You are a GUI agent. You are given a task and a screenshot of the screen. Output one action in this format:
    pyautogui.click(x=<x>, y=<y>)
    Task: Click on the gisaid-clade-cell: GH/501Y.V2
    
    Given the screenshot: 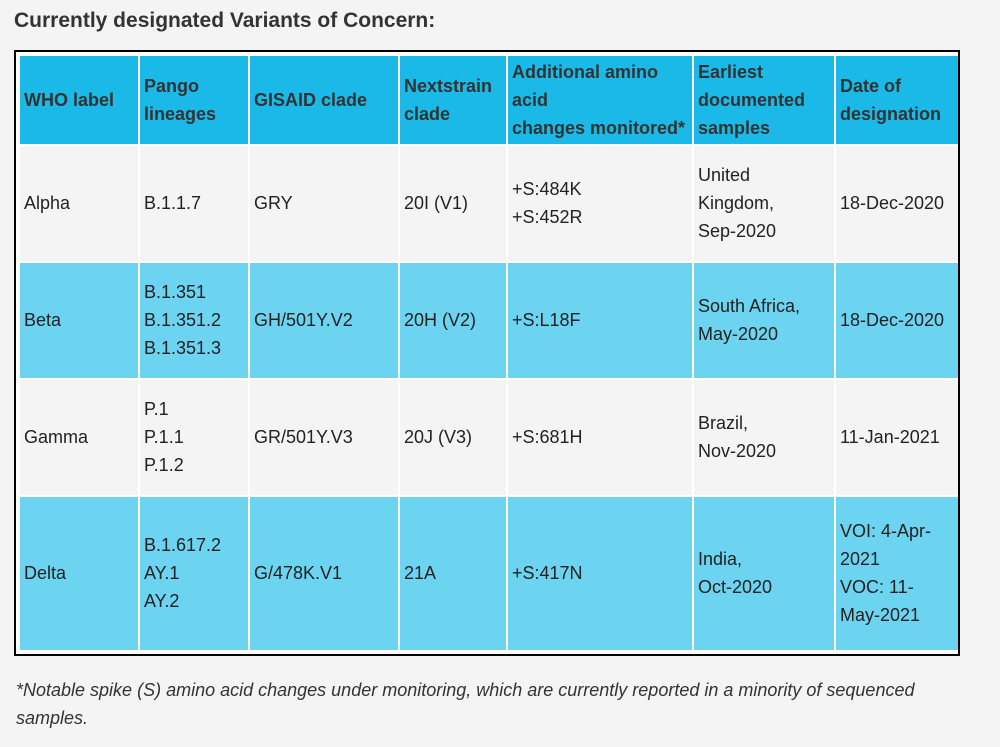 What is the action you would take?
    pyautogui.click(x=324, y=320)
    